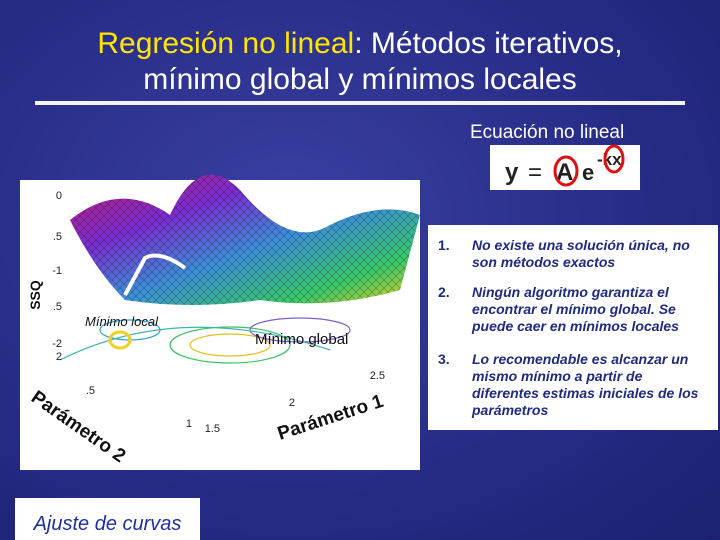 This screenshot has width=720, height=540. I want to click on path-arrow, so click(155, 274).